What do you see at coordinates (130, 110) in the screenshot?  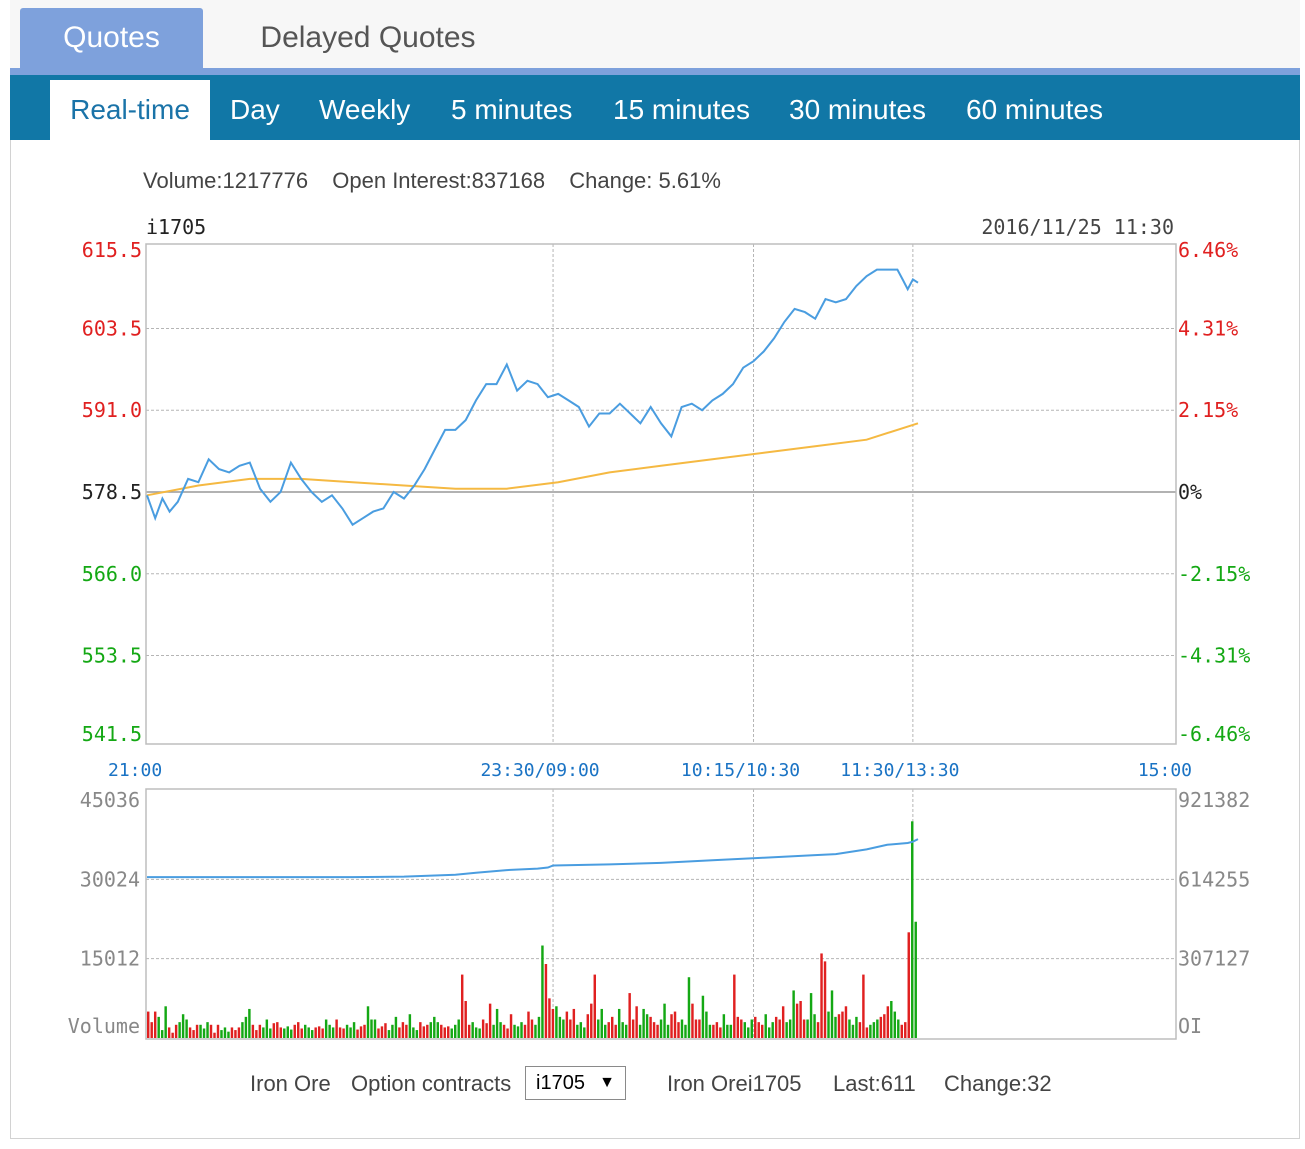 I see `subtab-real-time: Real-time` at bounding box center [130, 110].